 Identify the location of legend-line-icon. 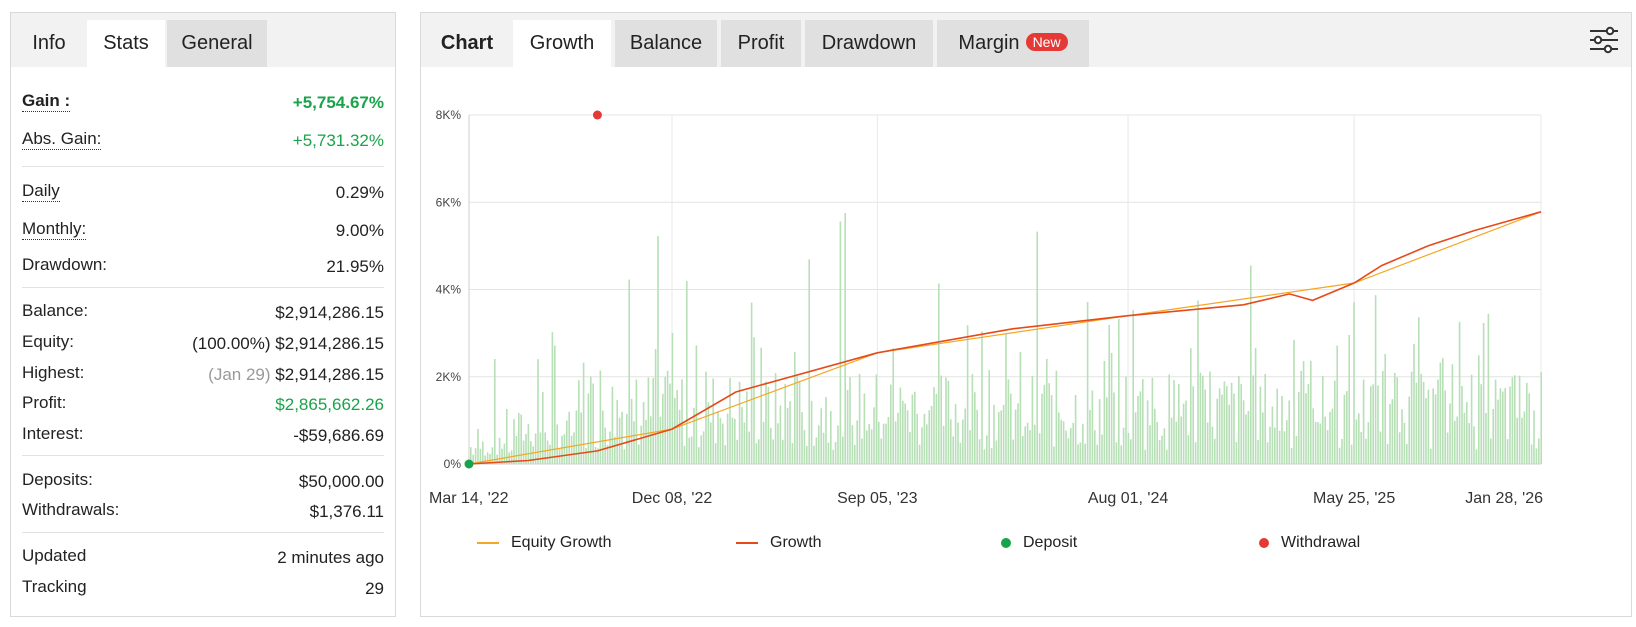
(488, 542).